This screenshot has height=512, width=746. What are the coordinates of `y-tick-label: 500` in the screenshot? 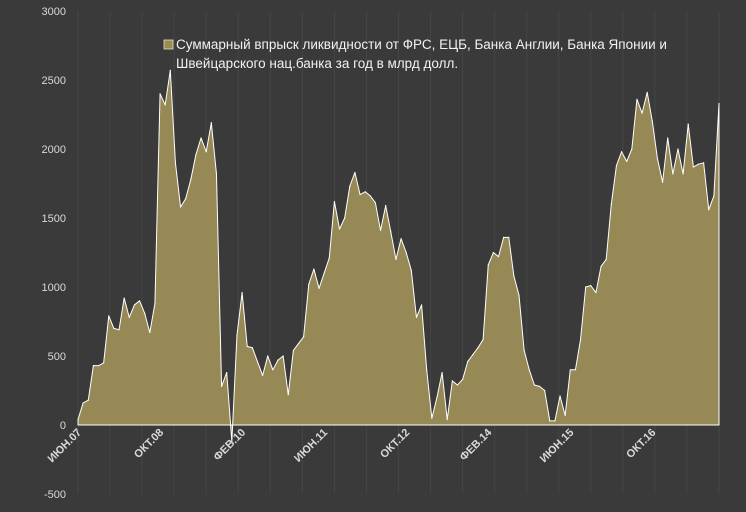 It's located at (57, 357).